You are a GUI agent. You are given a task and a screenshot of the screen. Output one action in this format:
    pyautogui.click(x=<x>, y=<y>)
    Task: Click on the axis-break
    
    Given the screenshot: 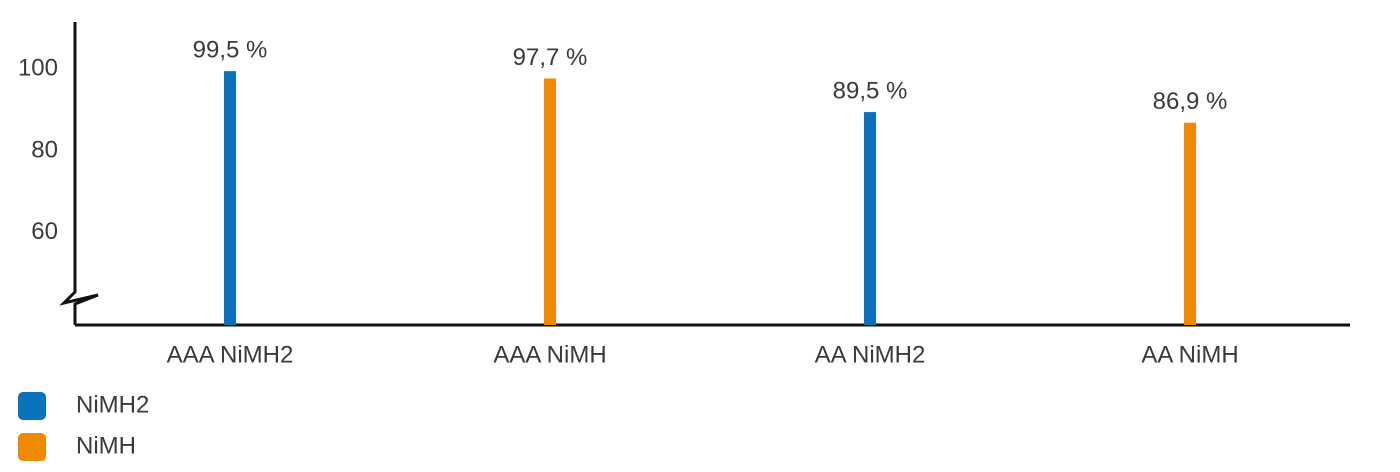 What is the action you would take?
    pyautogui.click(x=79, y=307)
    